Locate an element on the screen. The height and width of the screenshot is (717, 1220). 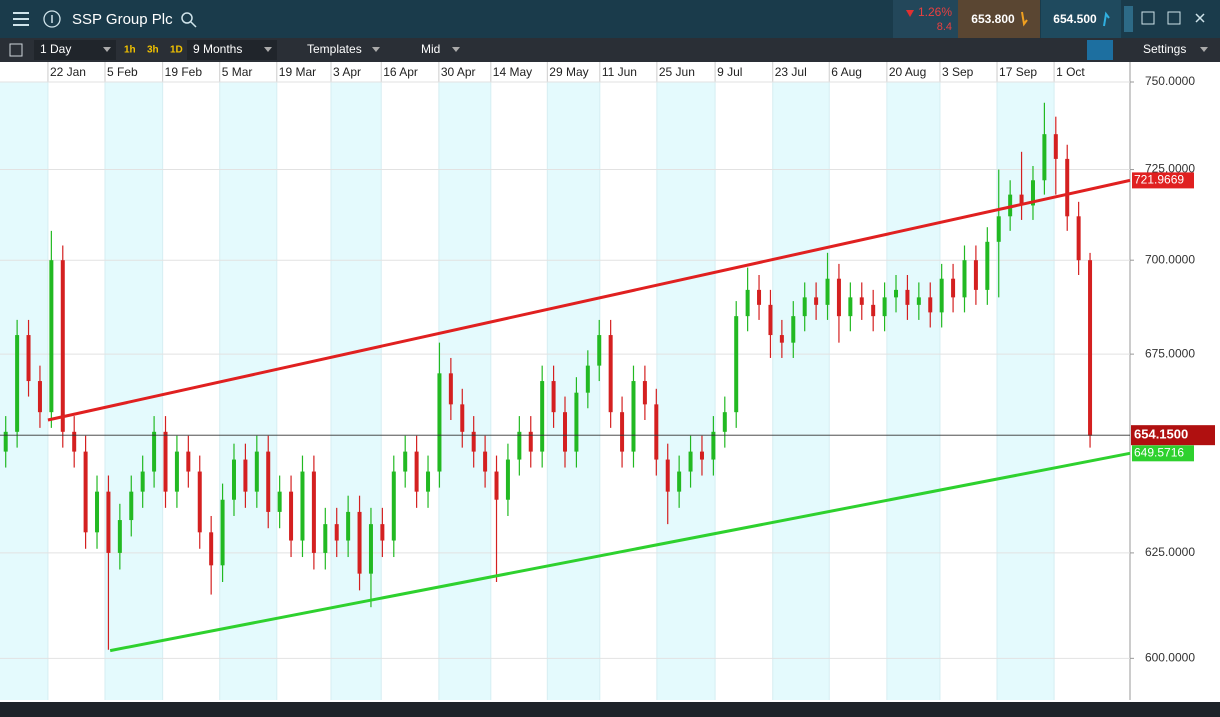
y-tick-label: 600.0000 is located at coordinates (1170, 658).